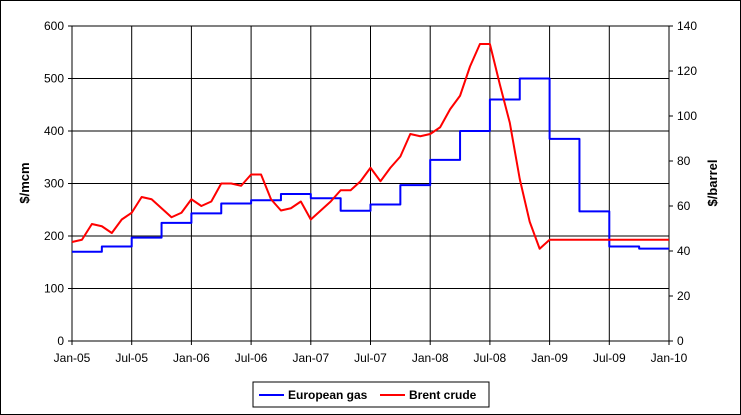 This screenshot has height=415, width=741. Describe the element at coordinates (310, 358) in the screenshot. I see `x-tick-label: Jan-07` at that location.